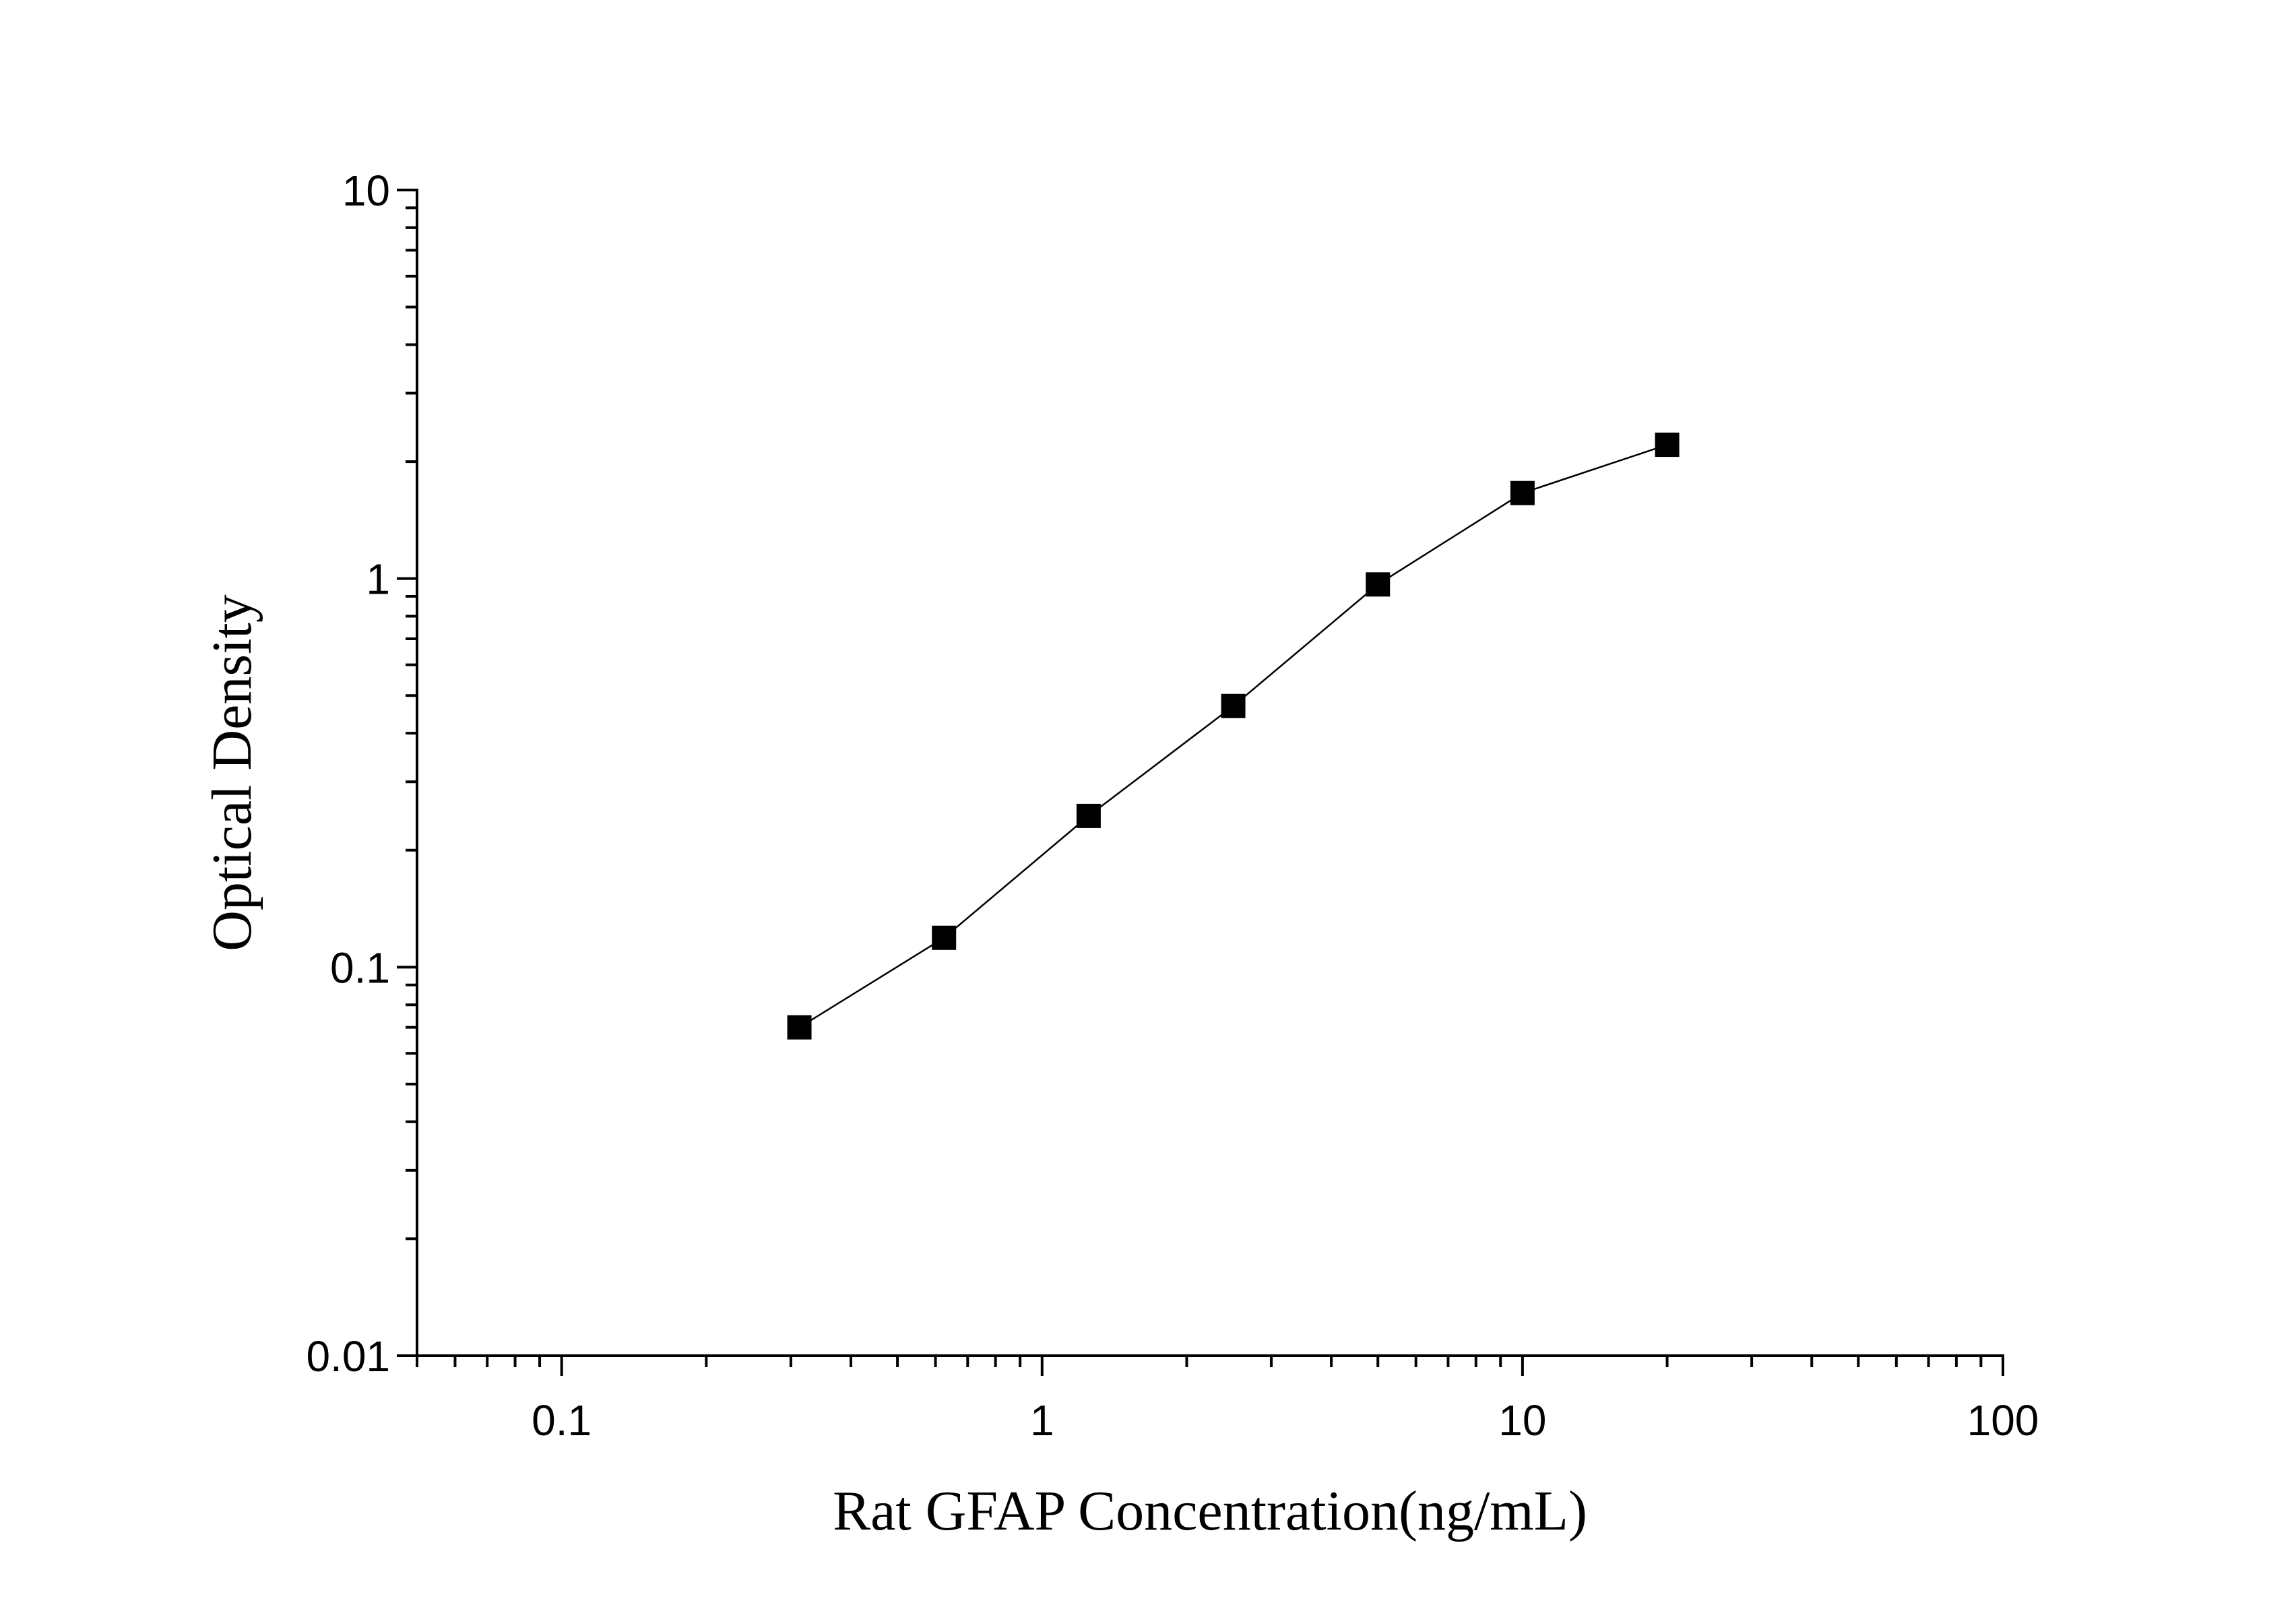  What do you see at coordinates (378, 579) in the screenshot?
I see `y-tick-label: 1` at bounding box center [378, 579].